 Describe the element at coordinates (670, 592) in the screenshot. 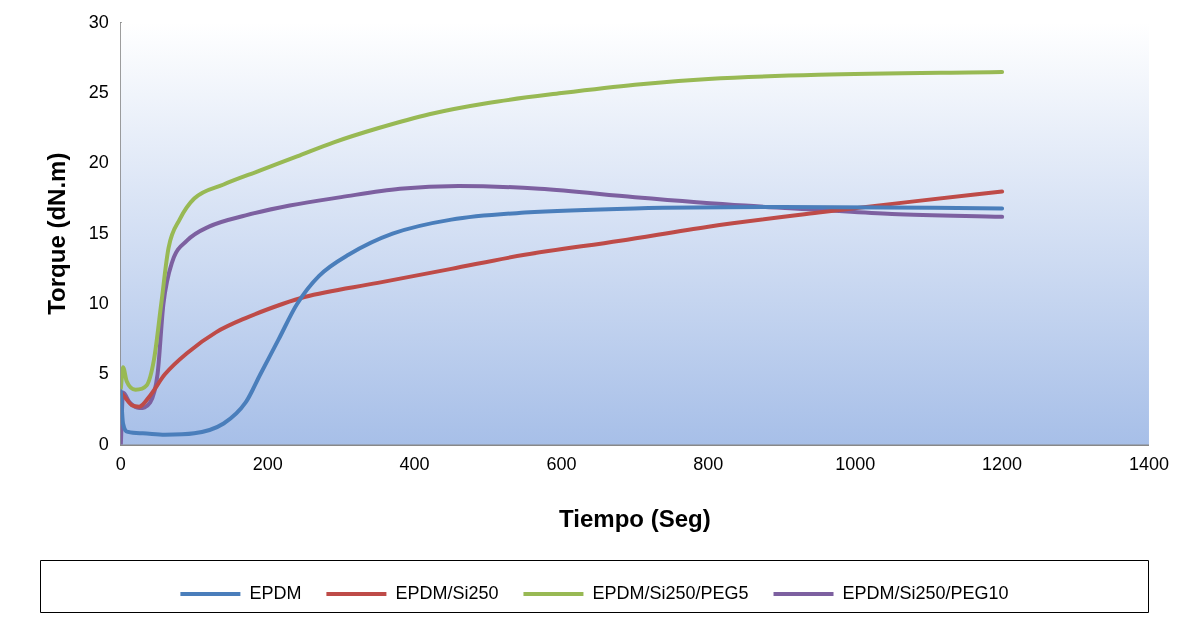

I see `legend-label: EPDM/Si250/PEG5` at that location.